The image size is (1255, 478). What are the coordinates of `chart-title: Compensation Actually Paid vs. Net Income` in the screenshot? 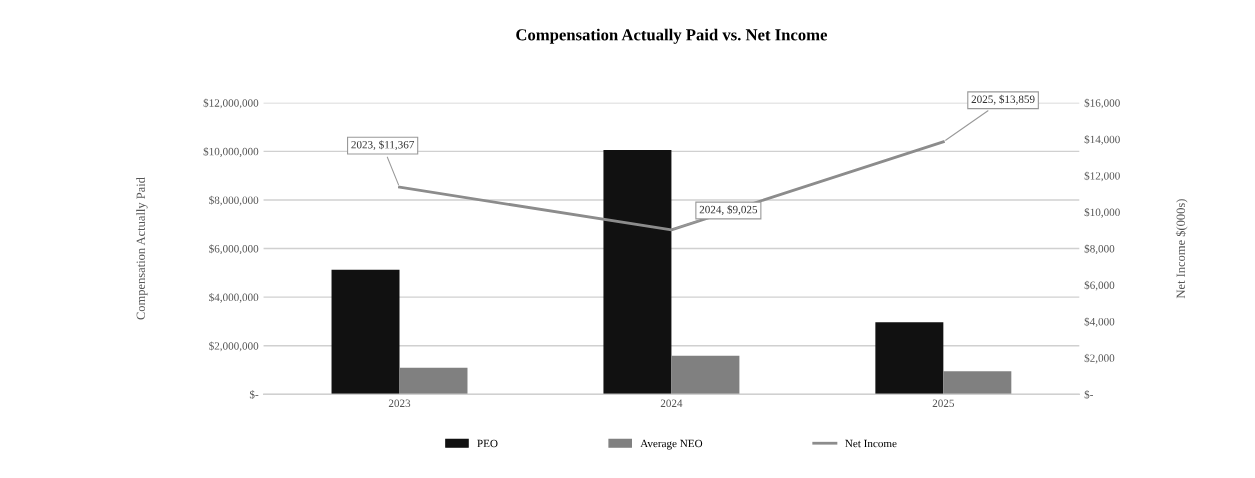 It's located at (672, 36).